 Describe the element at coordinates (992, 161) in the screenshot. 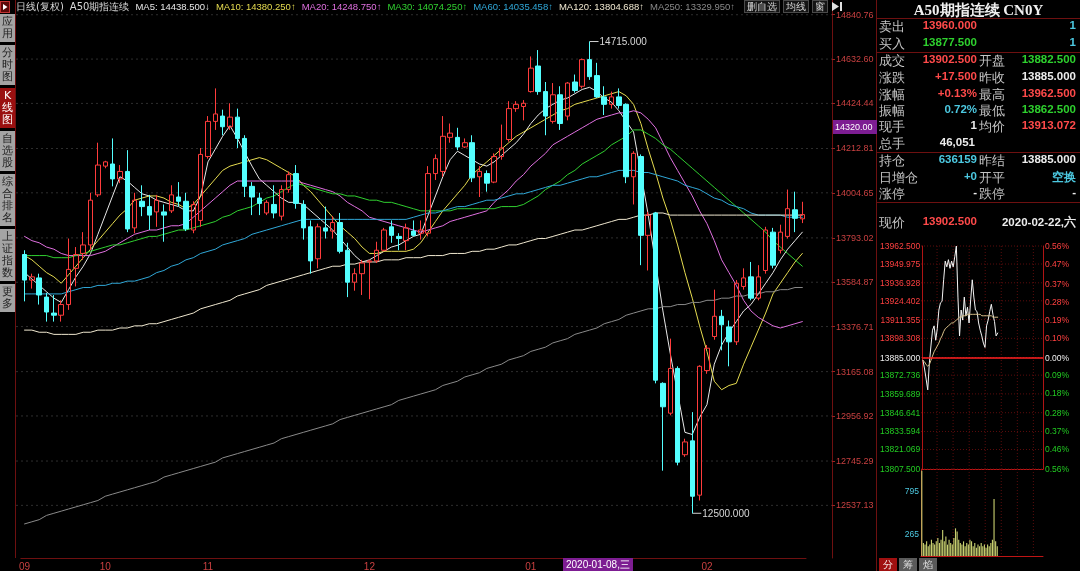

I see `text: 昨结` at that location.